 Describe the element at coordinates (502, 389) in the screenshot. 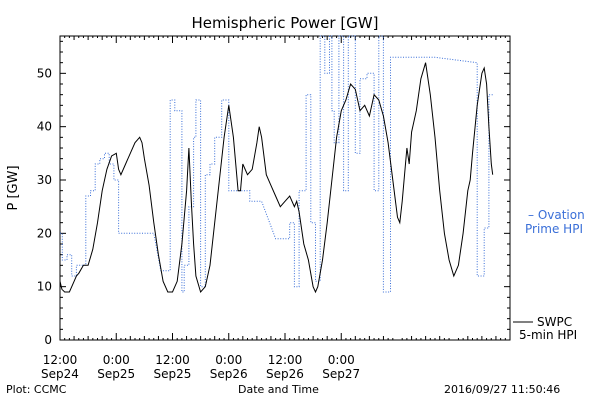

I see `plot-timestamp: 2016/09/27 11:50:46` at that location.